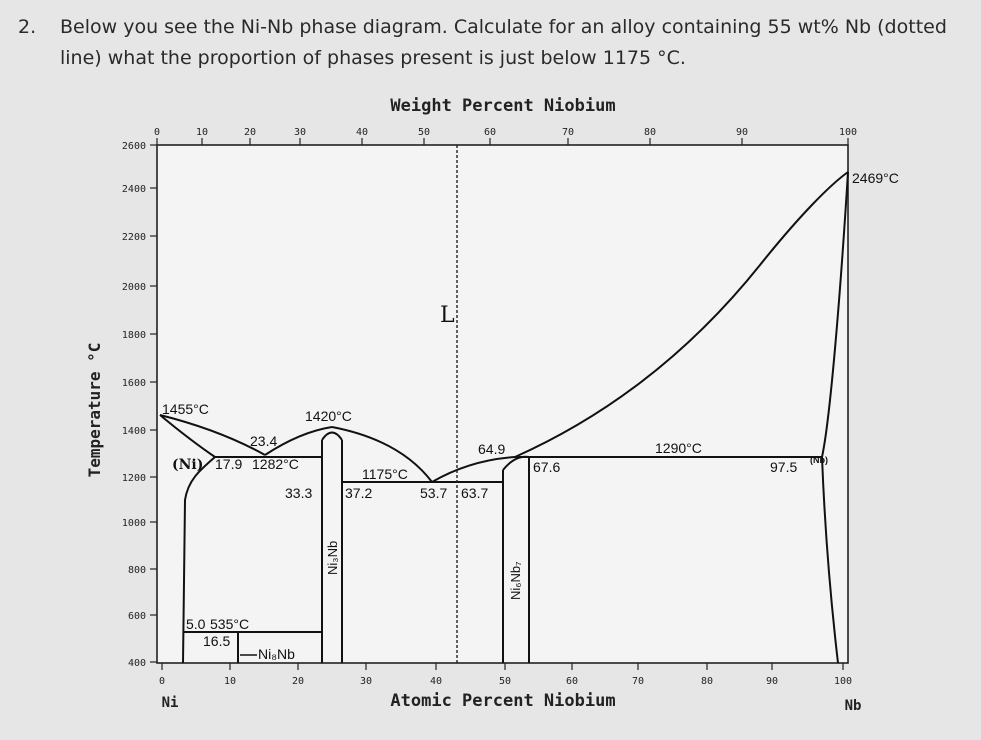 This screenshot has height=740, width=981. I want to click on top-tick: 60, so click(490, 132).